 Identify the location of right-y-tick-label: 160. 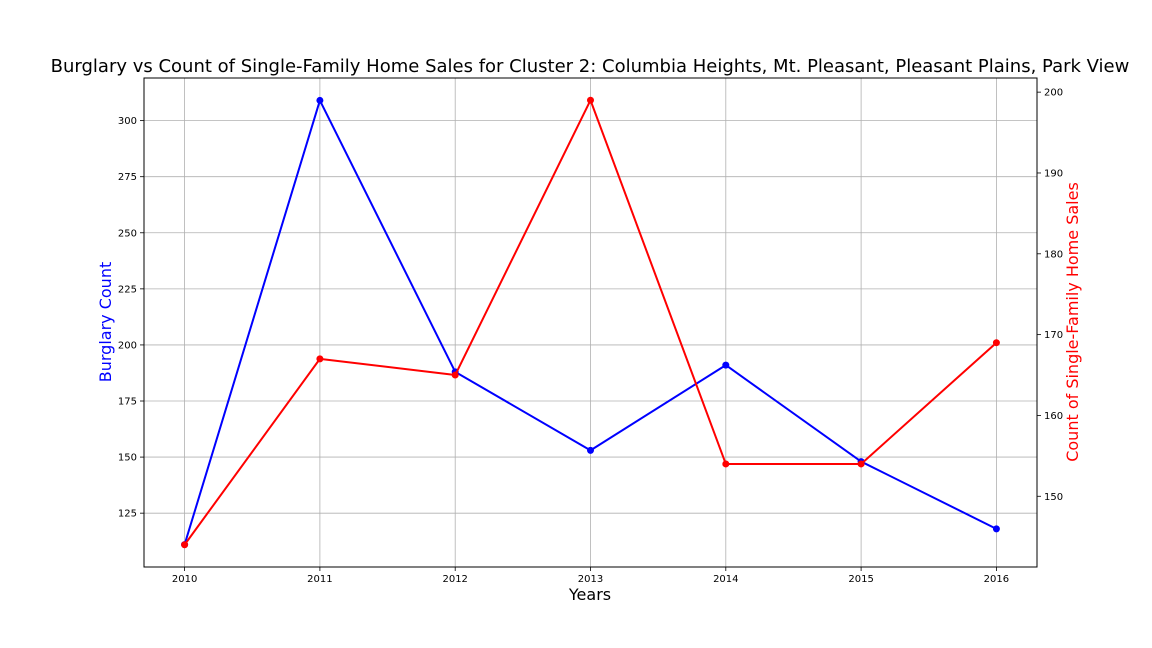
(1053, 416).